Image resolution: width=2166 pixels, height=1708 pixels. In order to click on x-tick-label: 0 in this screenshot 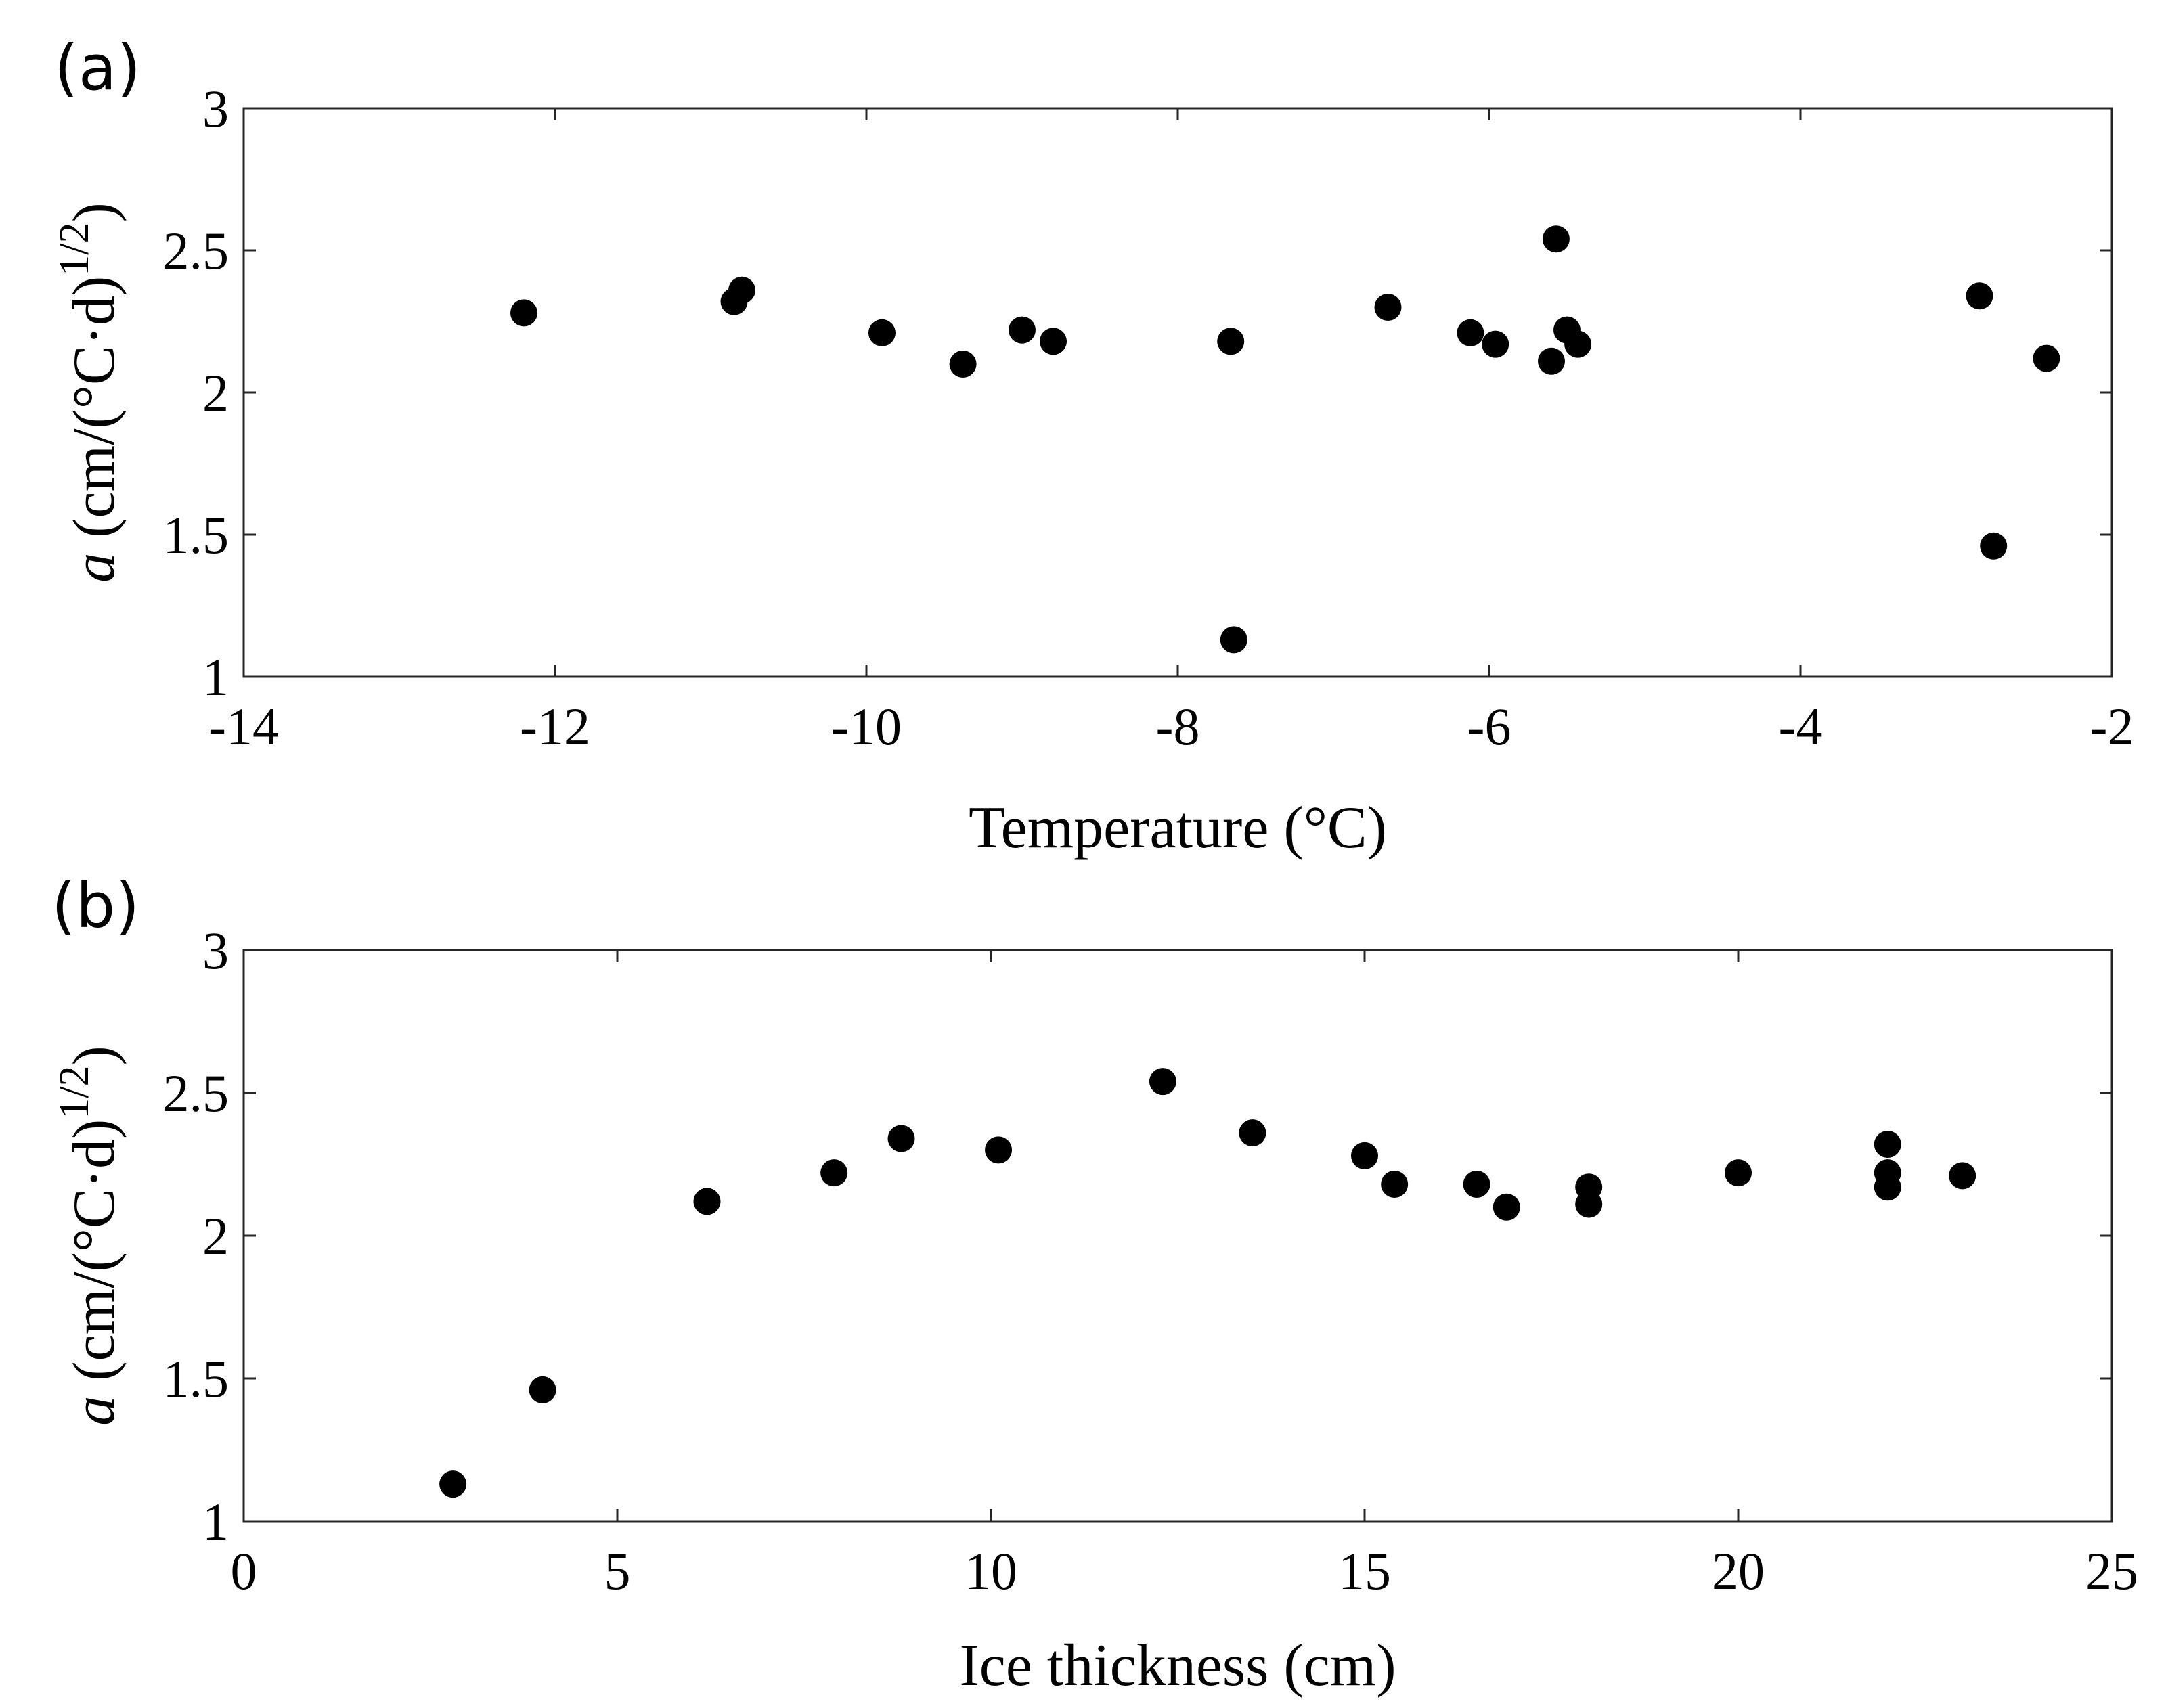, I will do `click(244, 1571)`.